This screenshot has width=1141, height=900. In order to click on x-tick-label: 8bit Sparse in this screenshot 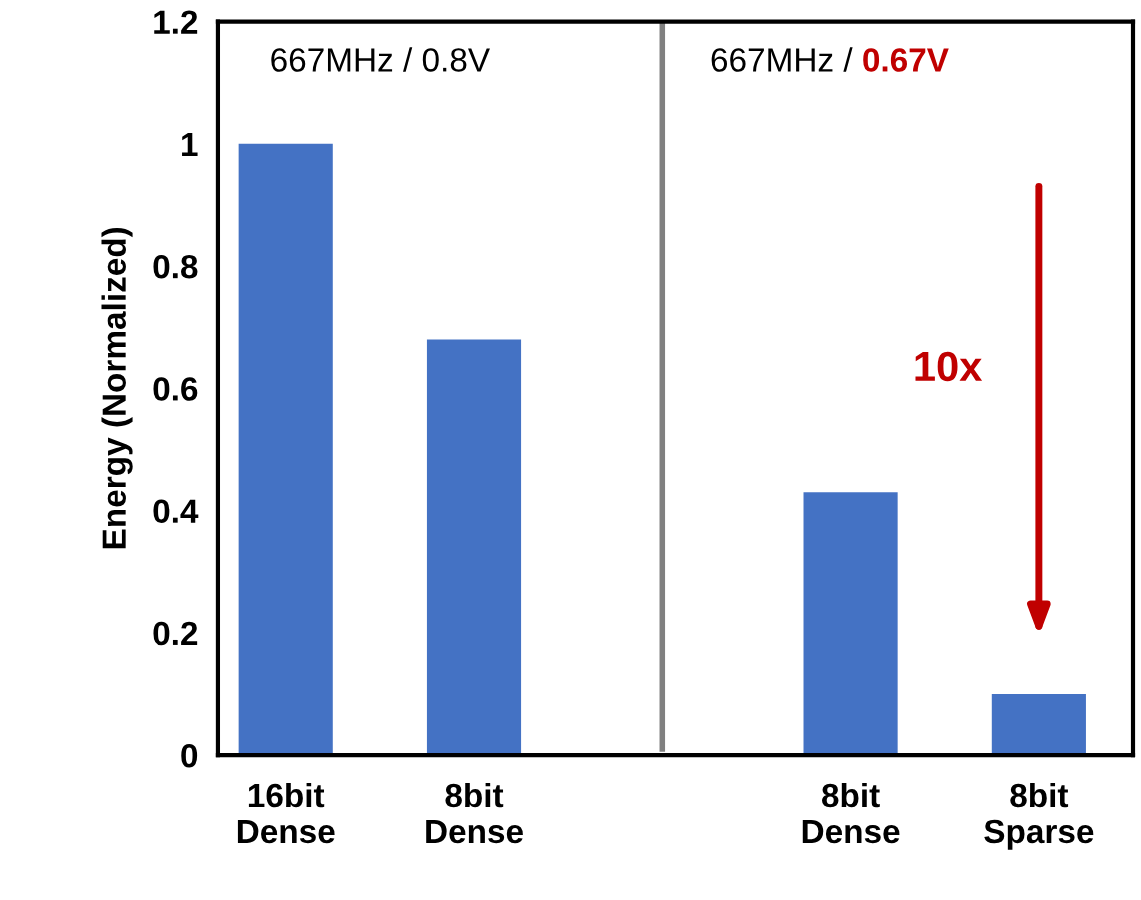, I will do `click(1039, 816)`.